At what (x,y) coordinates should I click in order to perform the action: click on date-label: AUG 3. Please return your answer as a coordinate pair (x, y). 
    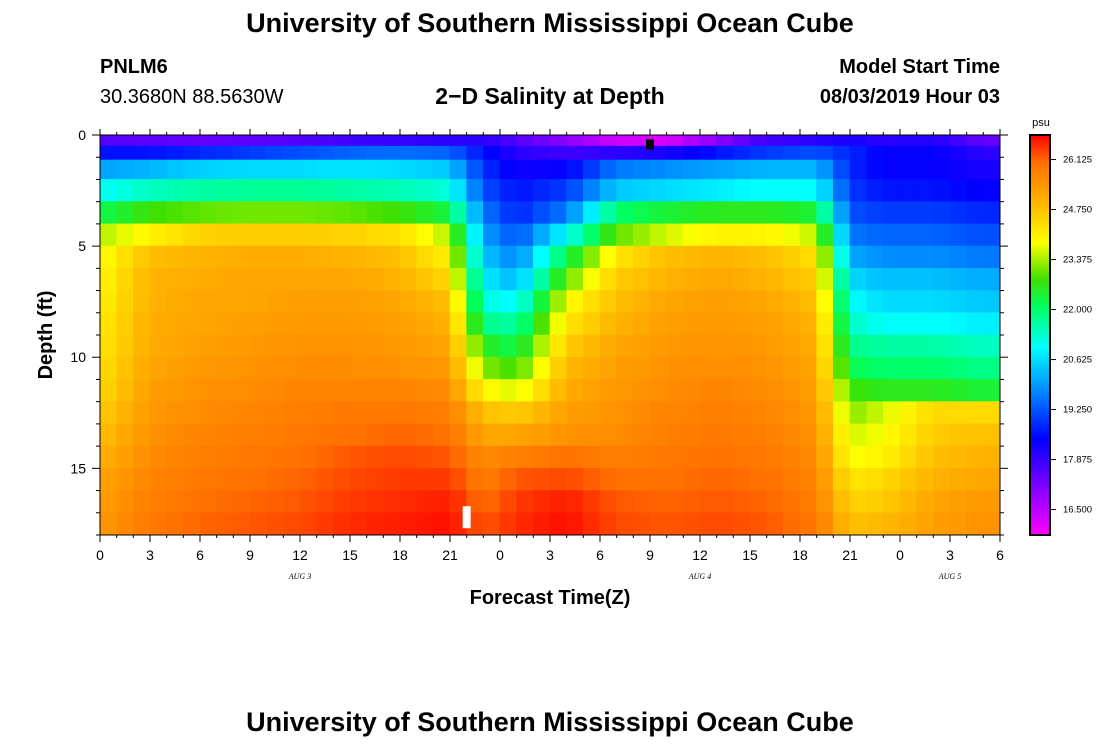
    Looking at the image, I should click on (299, 576).